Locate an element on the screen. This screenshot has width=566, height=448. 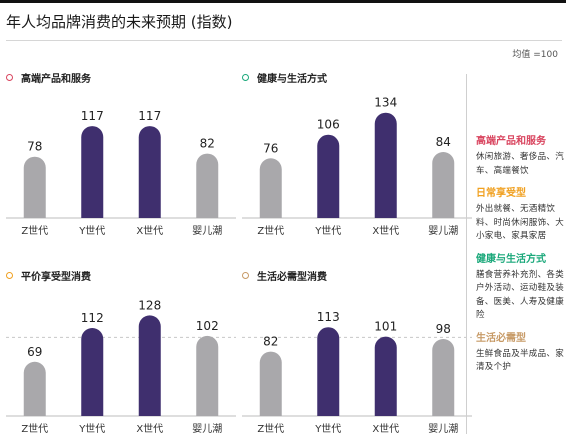
bar-value-label: 101 is located at coordinates (385, 327).